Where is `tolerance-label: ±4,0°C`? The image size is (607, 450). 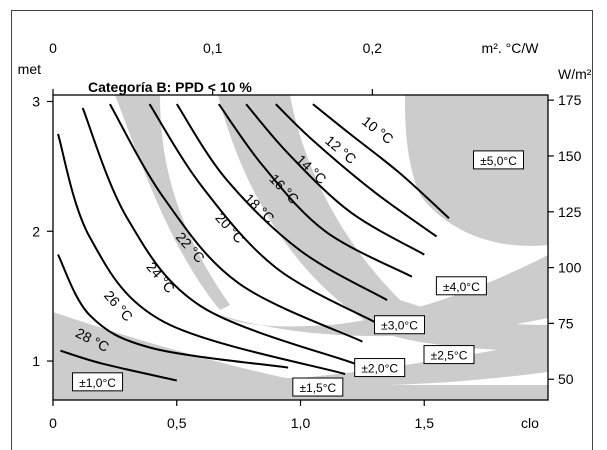
tolerance-label: ±4,0°C is located at coordinates (461, 287).